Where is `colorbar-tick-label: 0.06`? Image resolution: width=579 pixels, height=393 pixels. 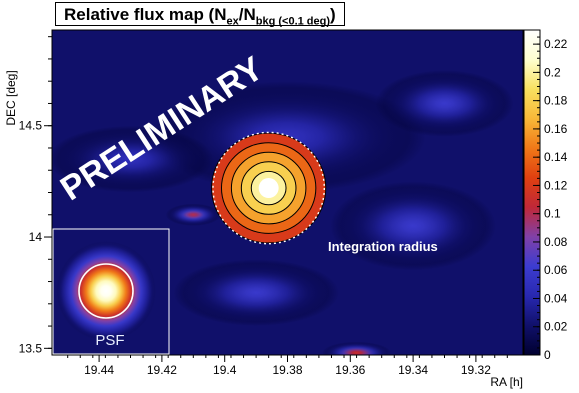 colorbar-tick-label: 0.06 is located at coordinates (556, 270).